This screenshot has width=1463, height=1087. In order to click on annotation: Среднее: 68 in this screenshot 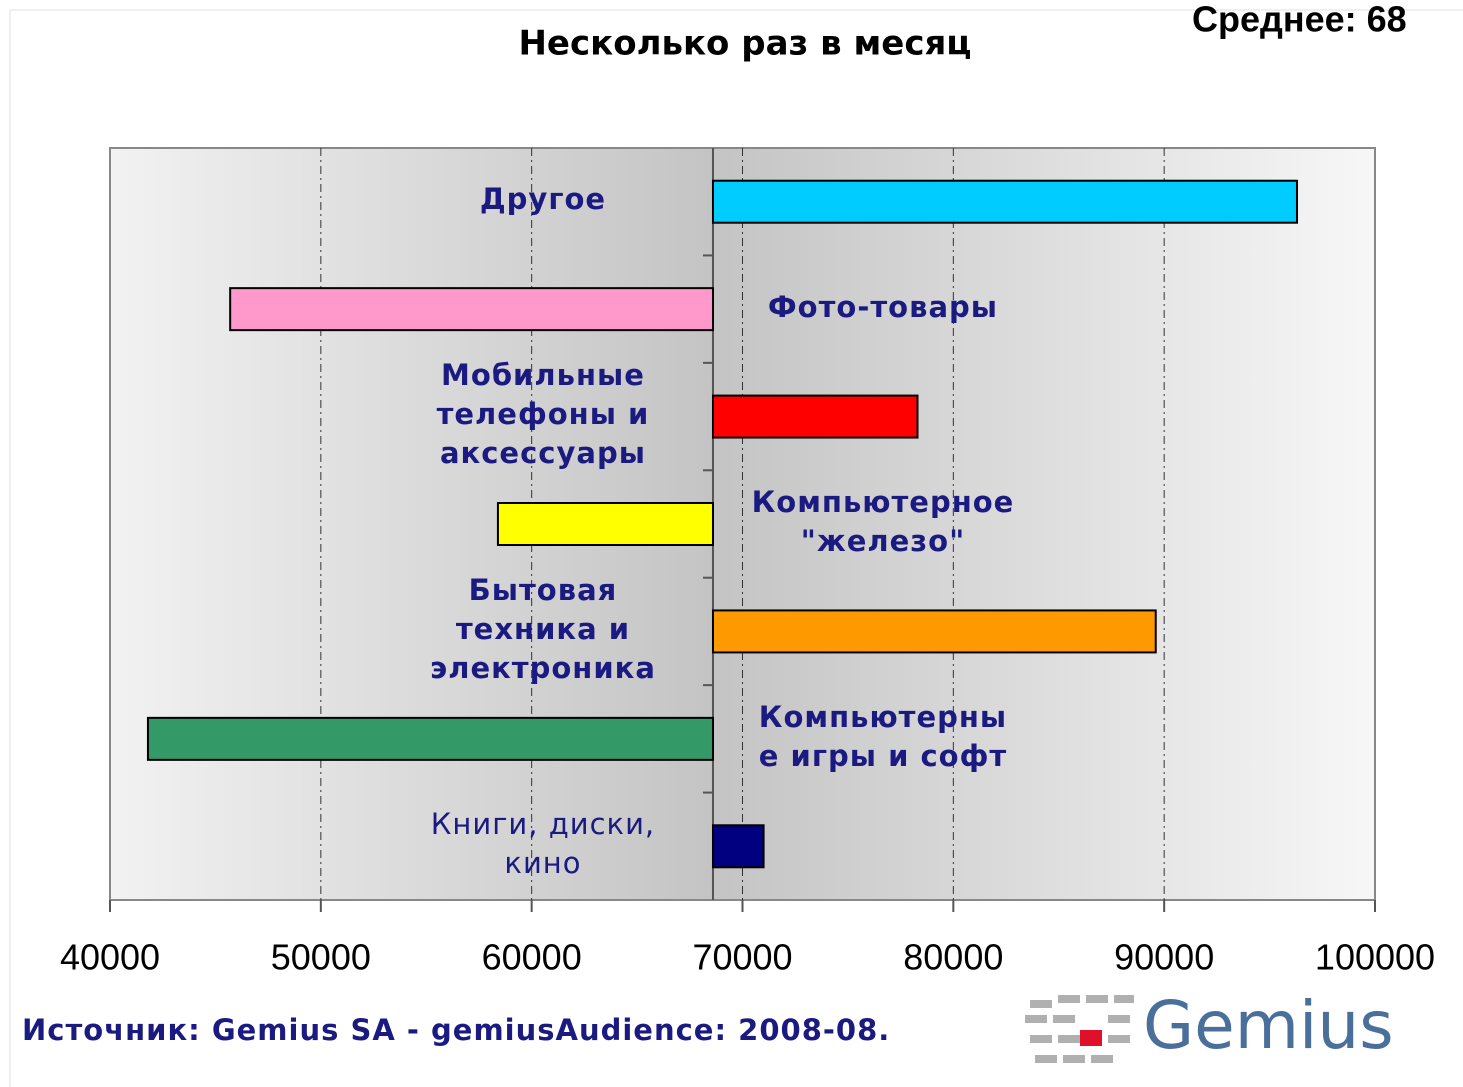, I will do `click(1299, 20)`.